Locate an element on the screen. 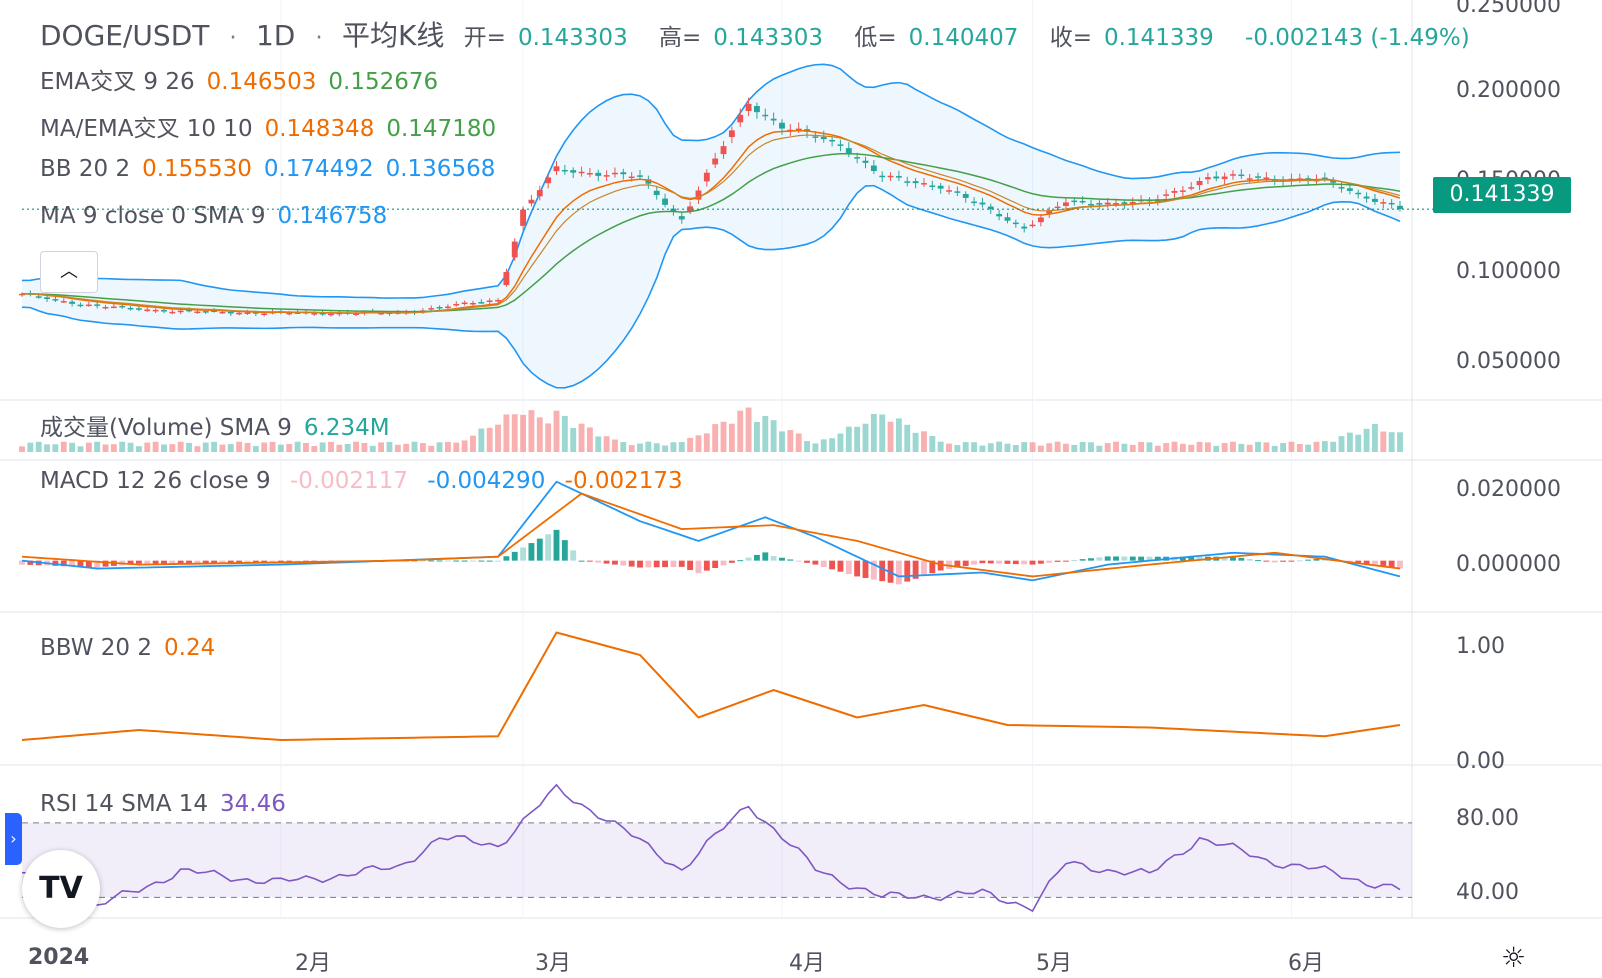 Image resolution: width=1602 pixels, height=978 pixels. symbol-name: DOGE/USDT is located at coordinates (125, 35).